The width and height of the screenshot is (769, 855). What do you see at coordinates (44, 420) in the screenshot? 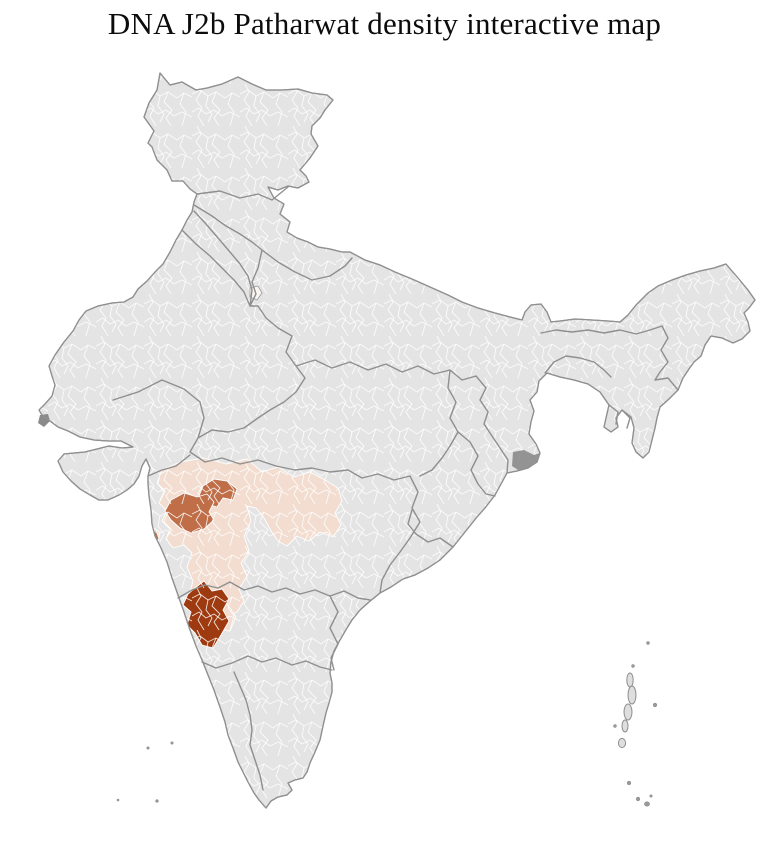
I see `kutch-creek-islet` at bounding box center [44, 420].